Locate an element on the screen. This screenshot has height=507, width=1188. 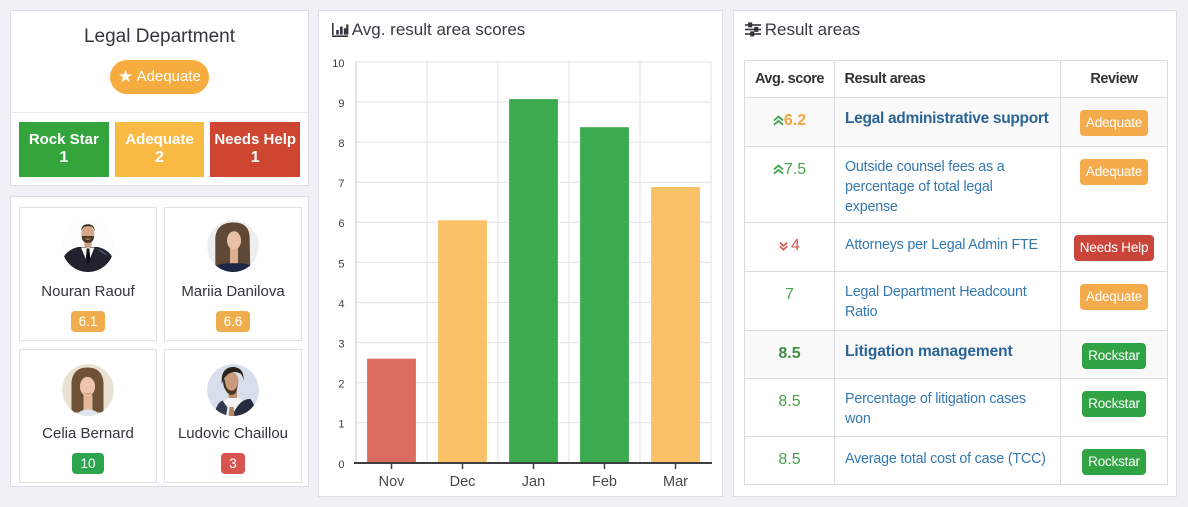
svg-text: Dec is located at coordinates (463, 482).